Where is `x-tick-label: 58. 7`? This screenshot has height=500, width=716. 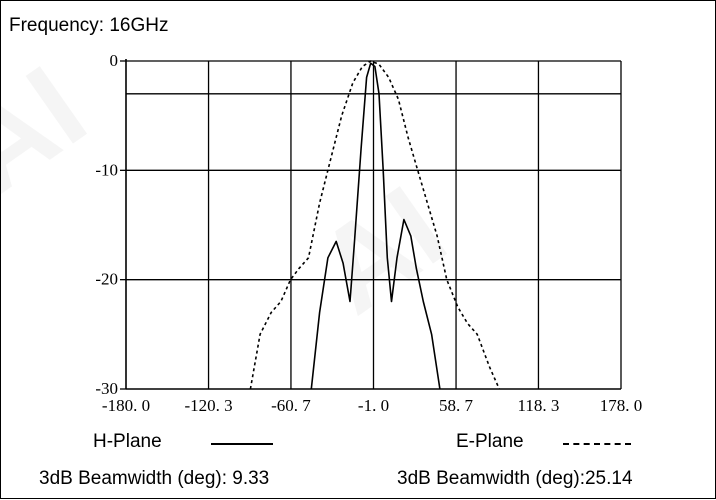 x-tick-label: 58. 7 is located at coordinates (456, 405).